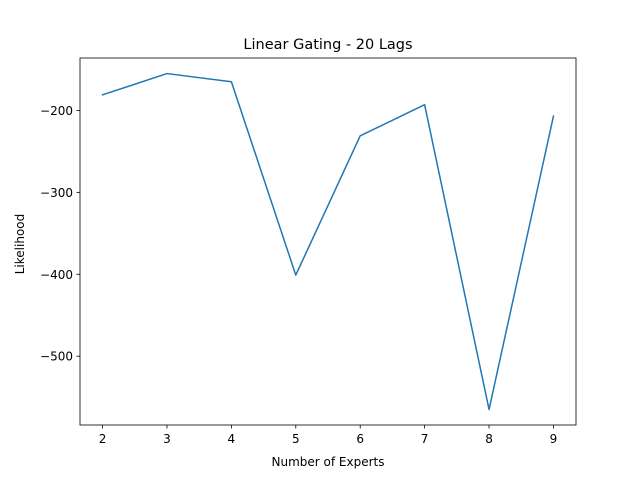 The width and height of the screenshot is (640, 483). I want to click on x-tick-label: 6, so click(360, 439).